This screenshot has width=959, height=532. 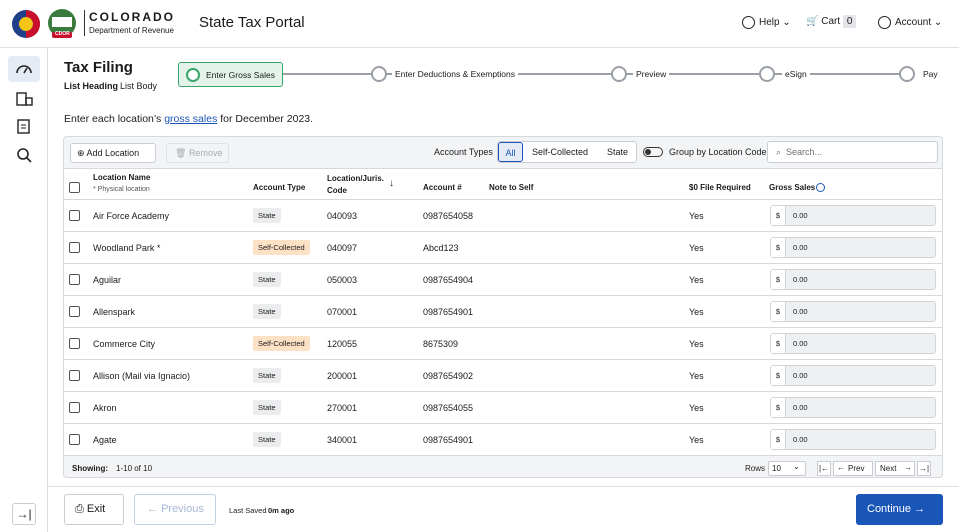 I want to click on page-heading: Tax Filing, so click(x=98, y=67).